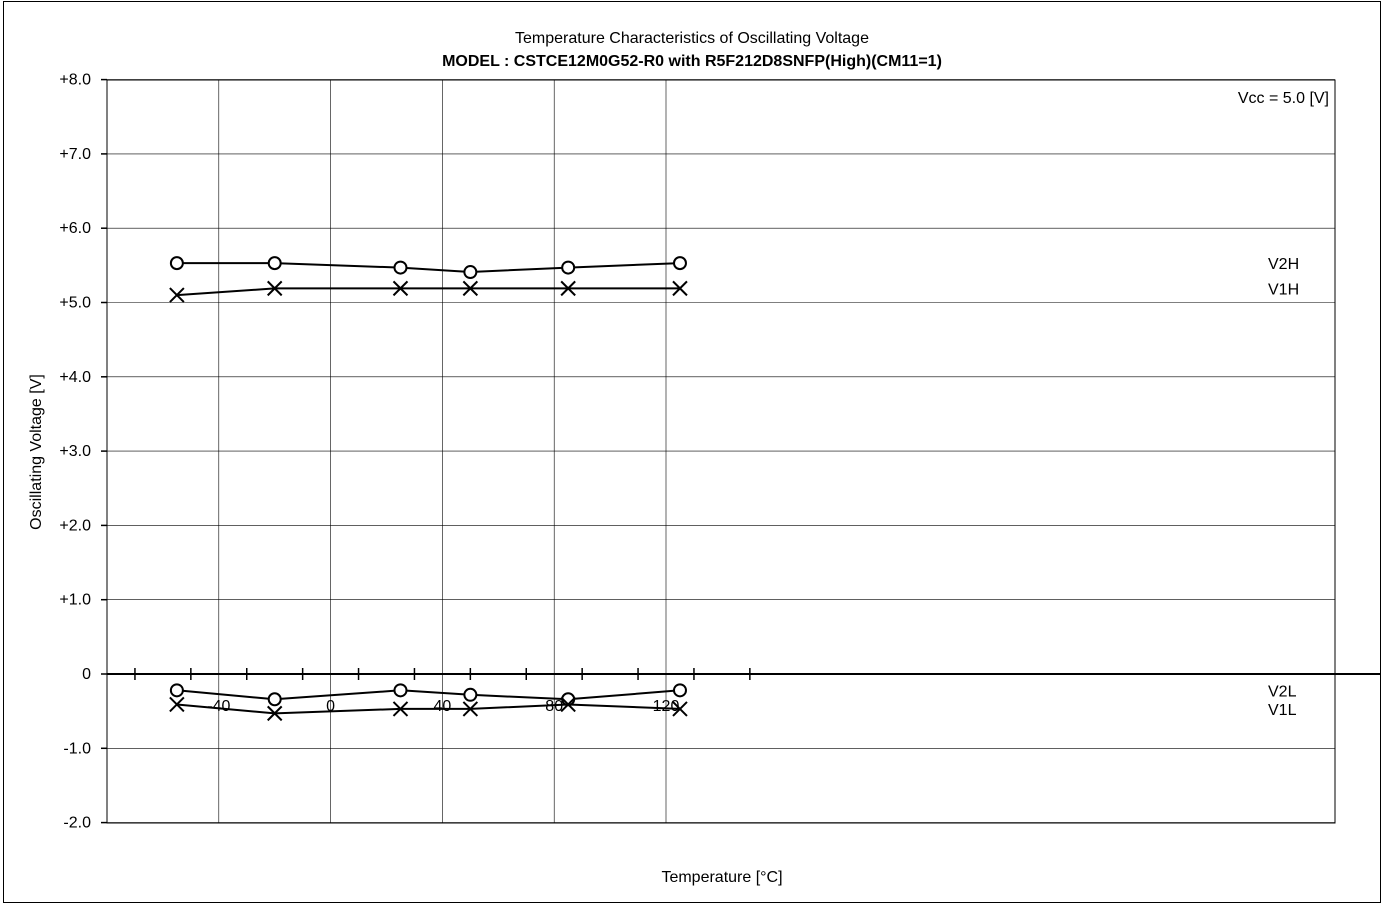 This screenshot has width=1385, height=905. What do you see at coordinates (443, 706) in the screenshot?
I see `x-tick-label: 40` at bounding box center [443, 706].